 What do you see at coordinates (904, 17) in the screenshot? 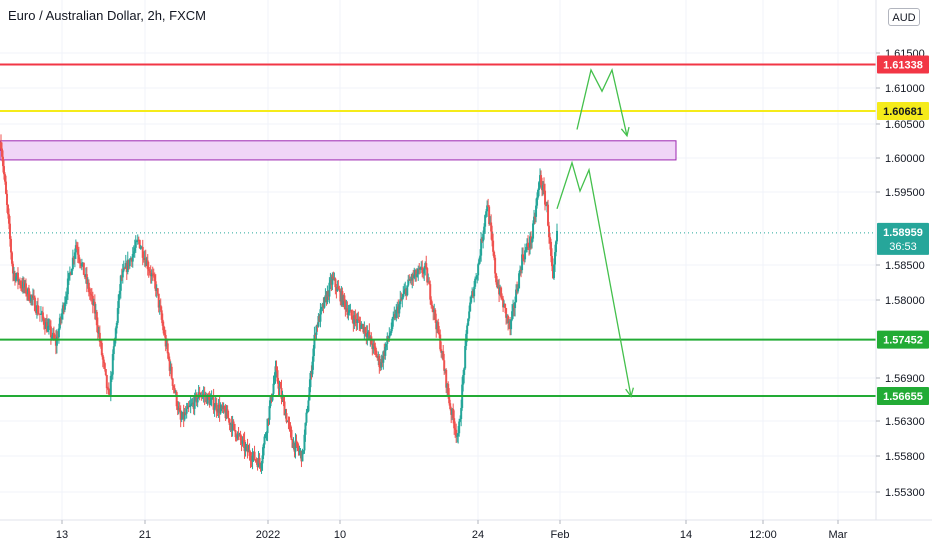
I see `currency-badge: AUD` at bounding box center [904, 17].